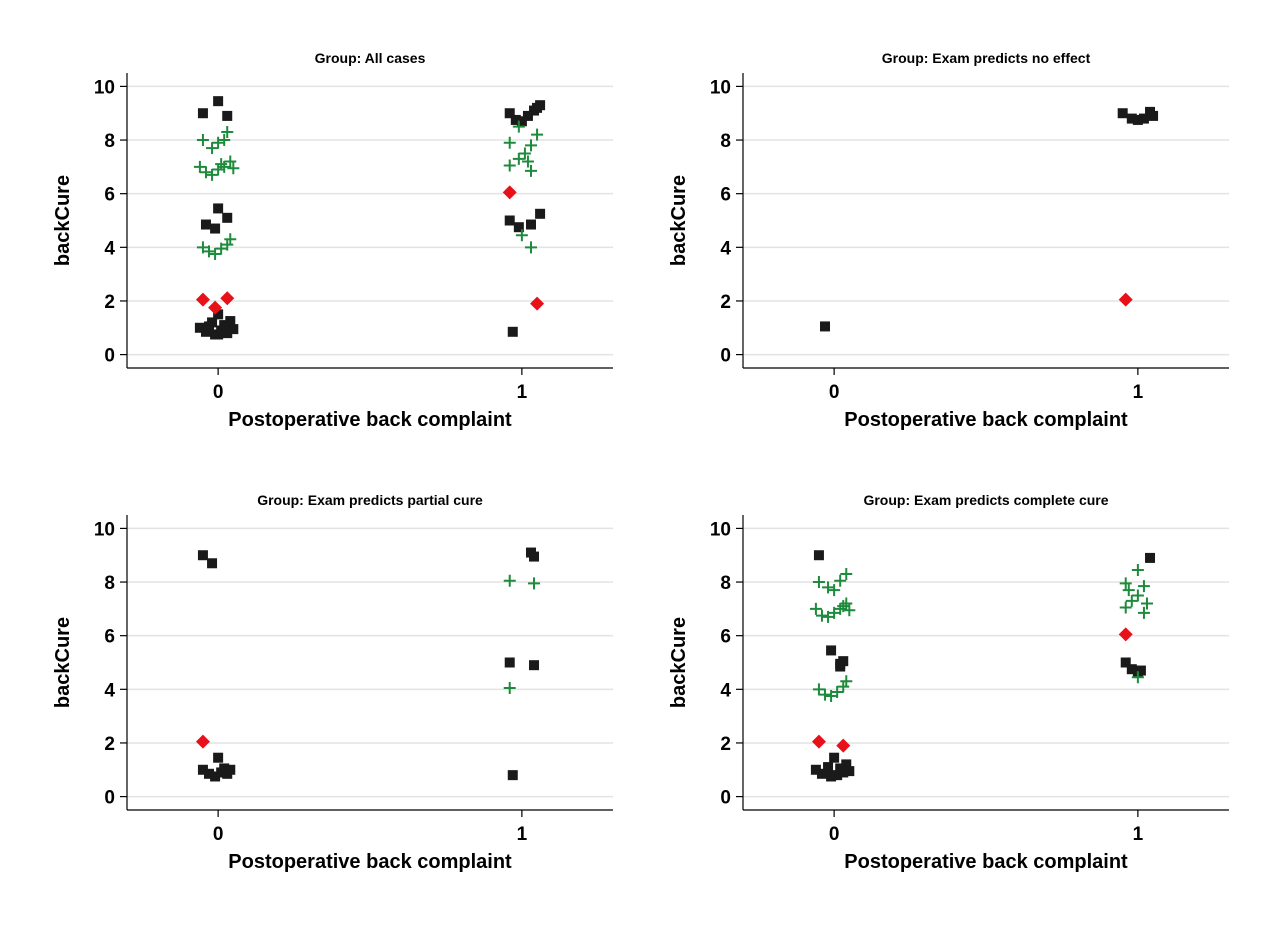 This screenshot has height=926, width=1274. Describe the element at coordinates (986, 58) in the screenshot. I see `chart-title: Group: Exam predicts no effect` at that location.